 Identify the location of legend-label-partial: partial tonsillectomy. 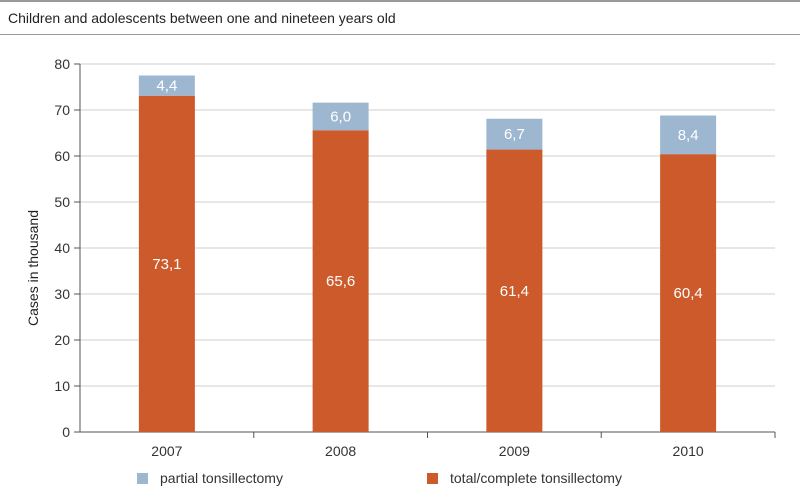
(221, 478).